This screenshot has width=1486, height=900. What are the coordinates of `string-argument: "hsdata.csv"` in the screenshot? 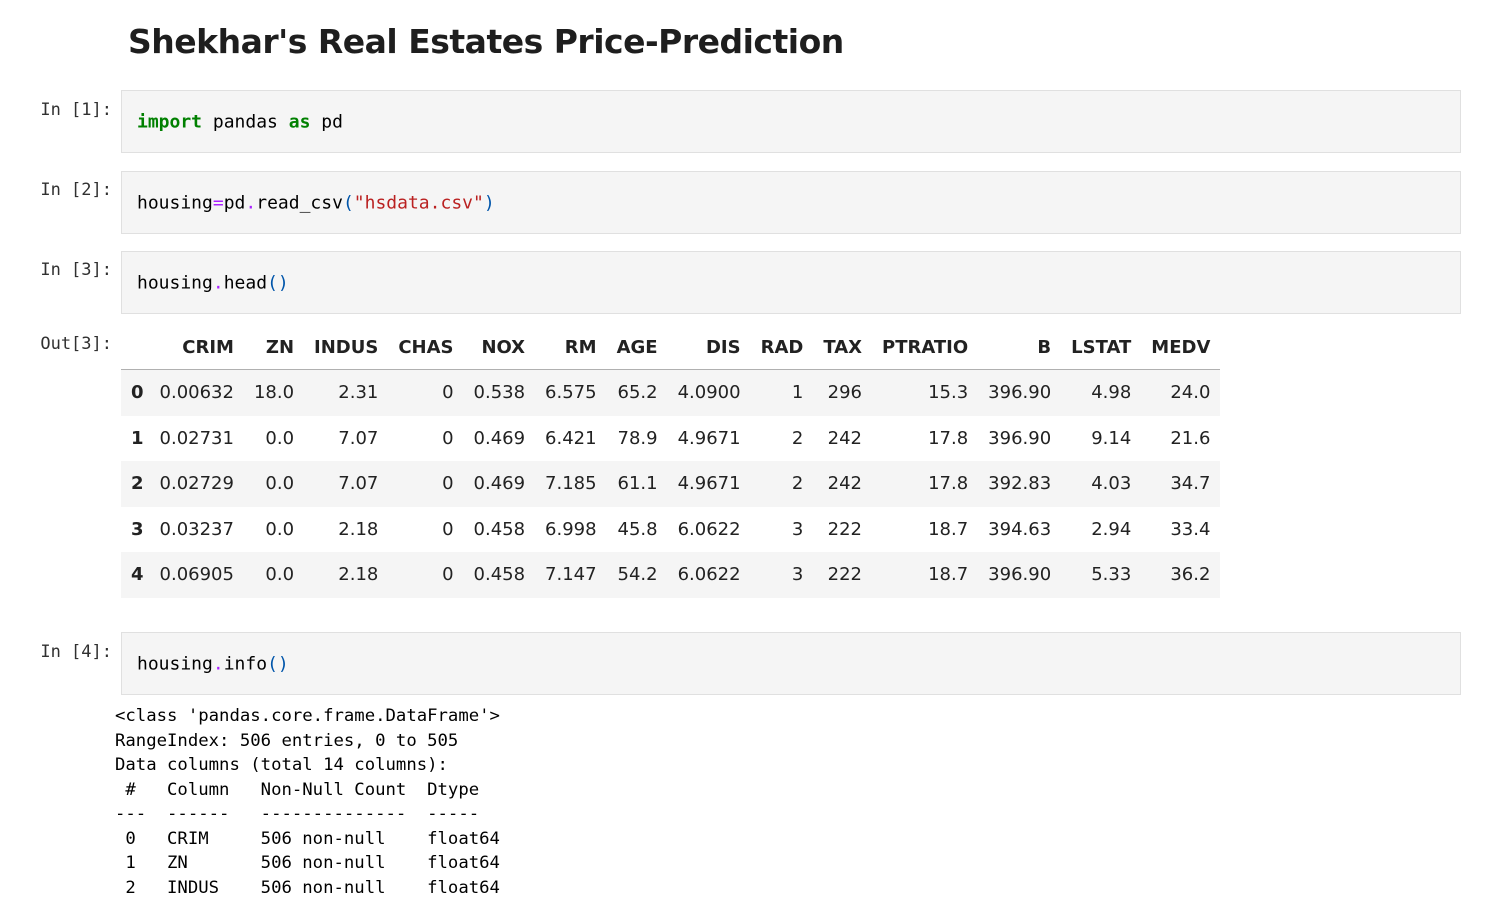 It's located at (418, 202).